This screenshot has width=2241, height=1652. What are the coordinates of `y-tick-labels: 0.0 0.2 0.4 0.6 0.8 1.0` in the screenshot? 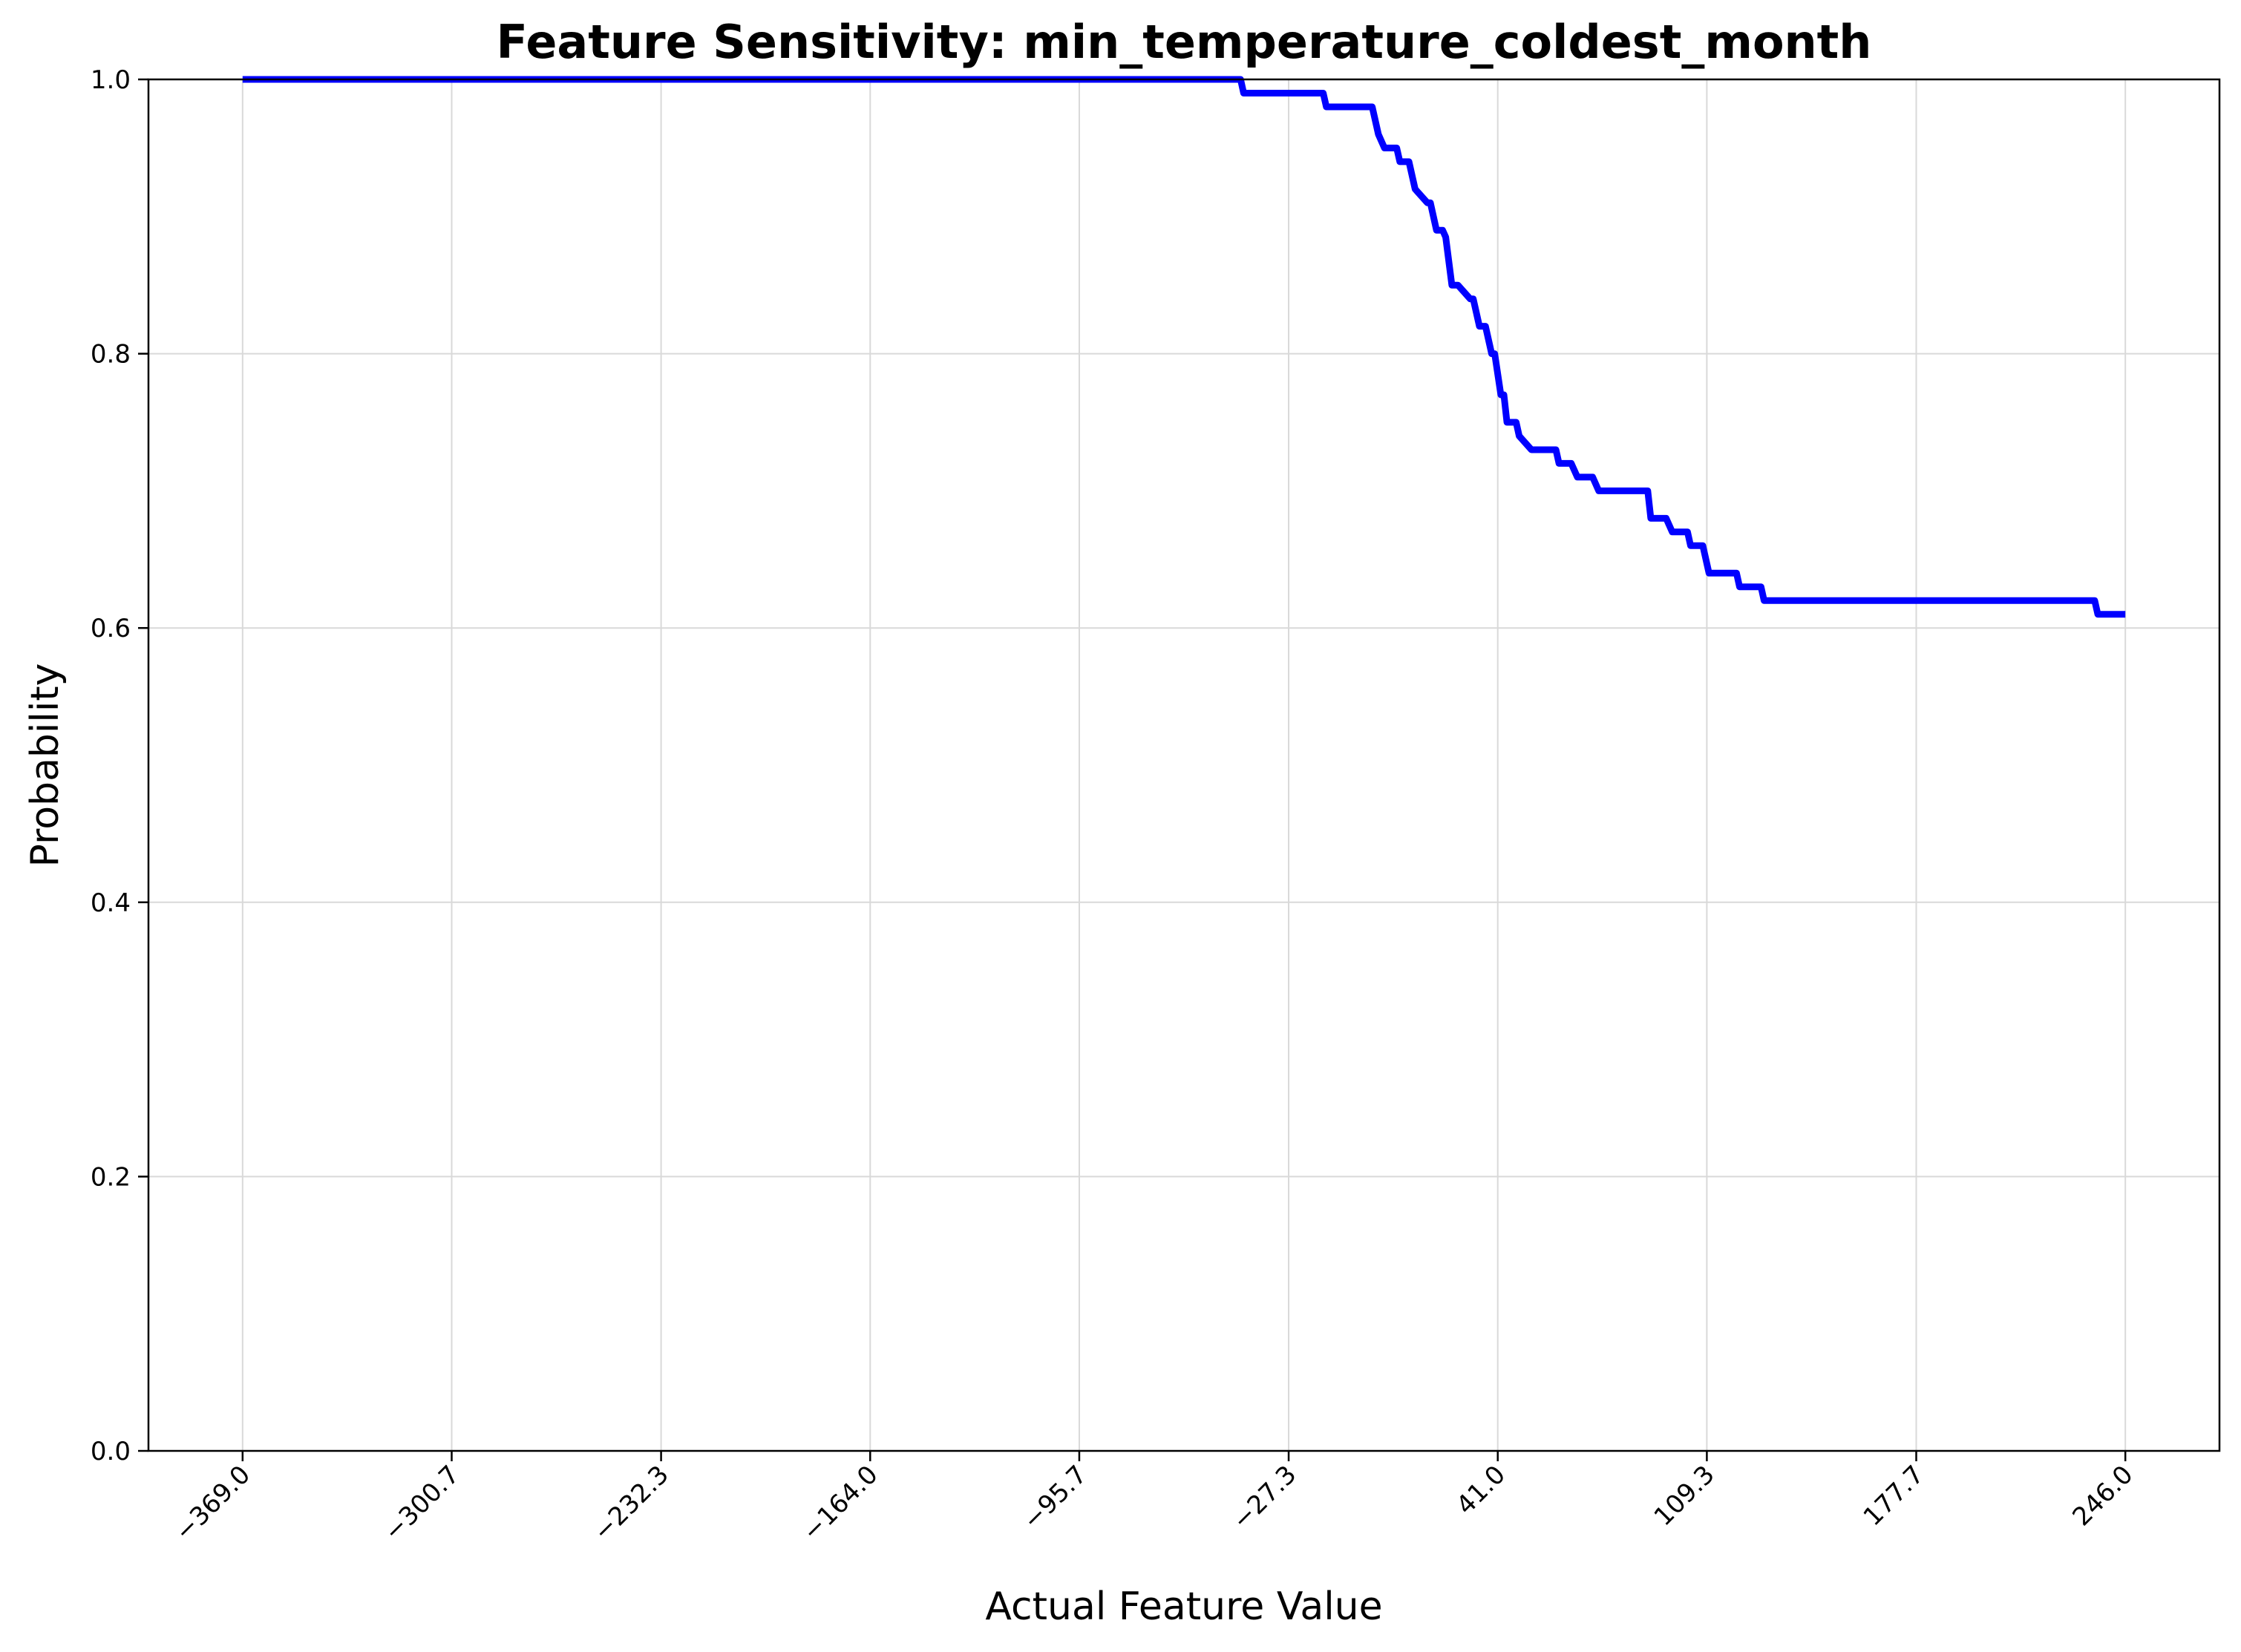 It's located at (111, 765).